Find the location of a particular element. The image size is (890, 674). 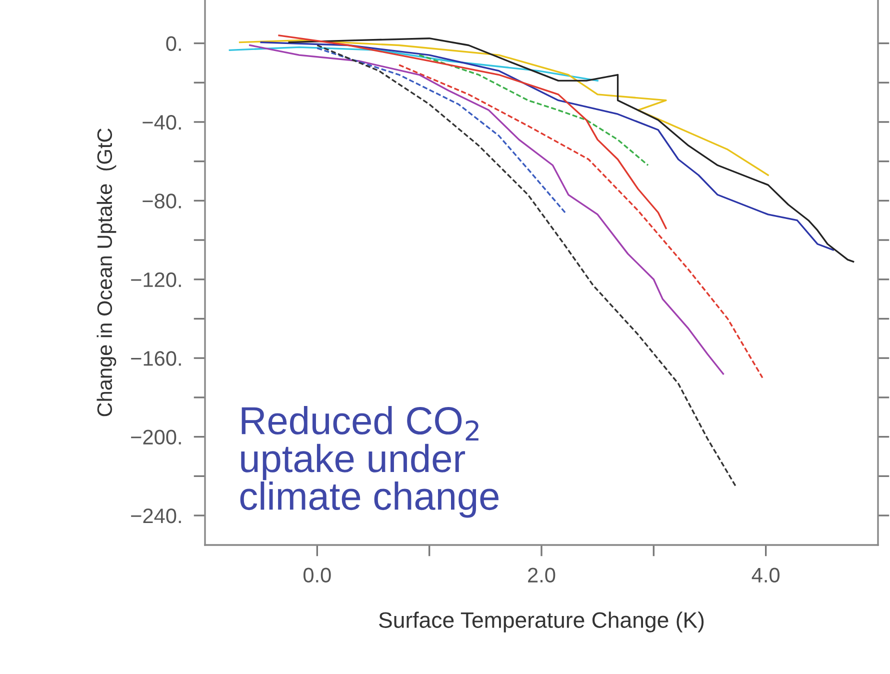

y-tick-label: −120. is located at coordinates (156, 280).